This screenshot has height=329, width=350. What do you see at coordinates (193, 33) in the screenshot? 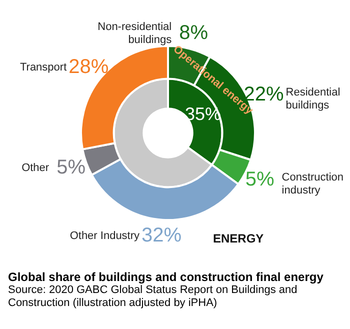
I see `data-label: 8%` at bounding box center [193, 33].